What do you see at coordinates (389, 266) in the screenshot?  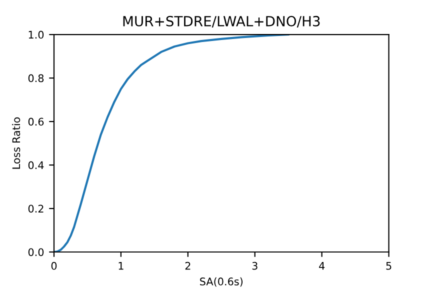 I see `x-tick-label: 5` at bounding box center [389, 266].